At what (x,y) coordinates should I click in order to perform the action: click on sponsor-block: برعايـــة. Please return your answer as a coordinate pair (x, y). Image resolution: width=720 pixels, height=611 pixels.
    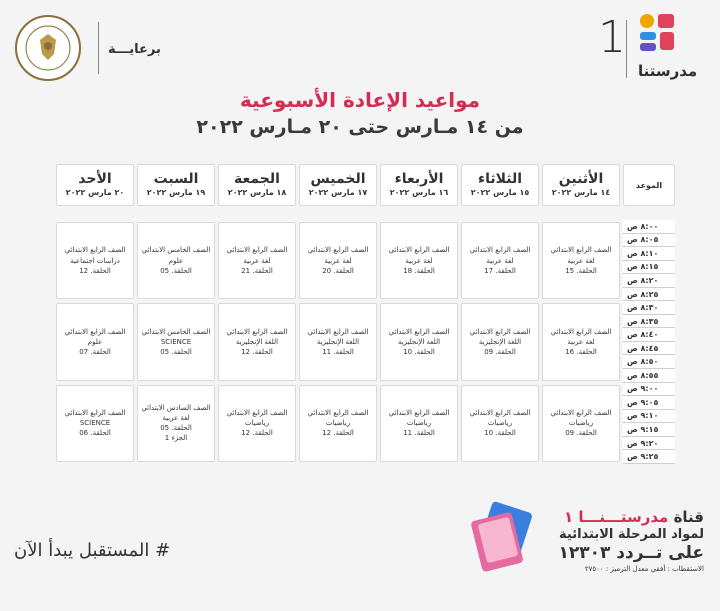
    Looking at the image, I should click on (102, 49).